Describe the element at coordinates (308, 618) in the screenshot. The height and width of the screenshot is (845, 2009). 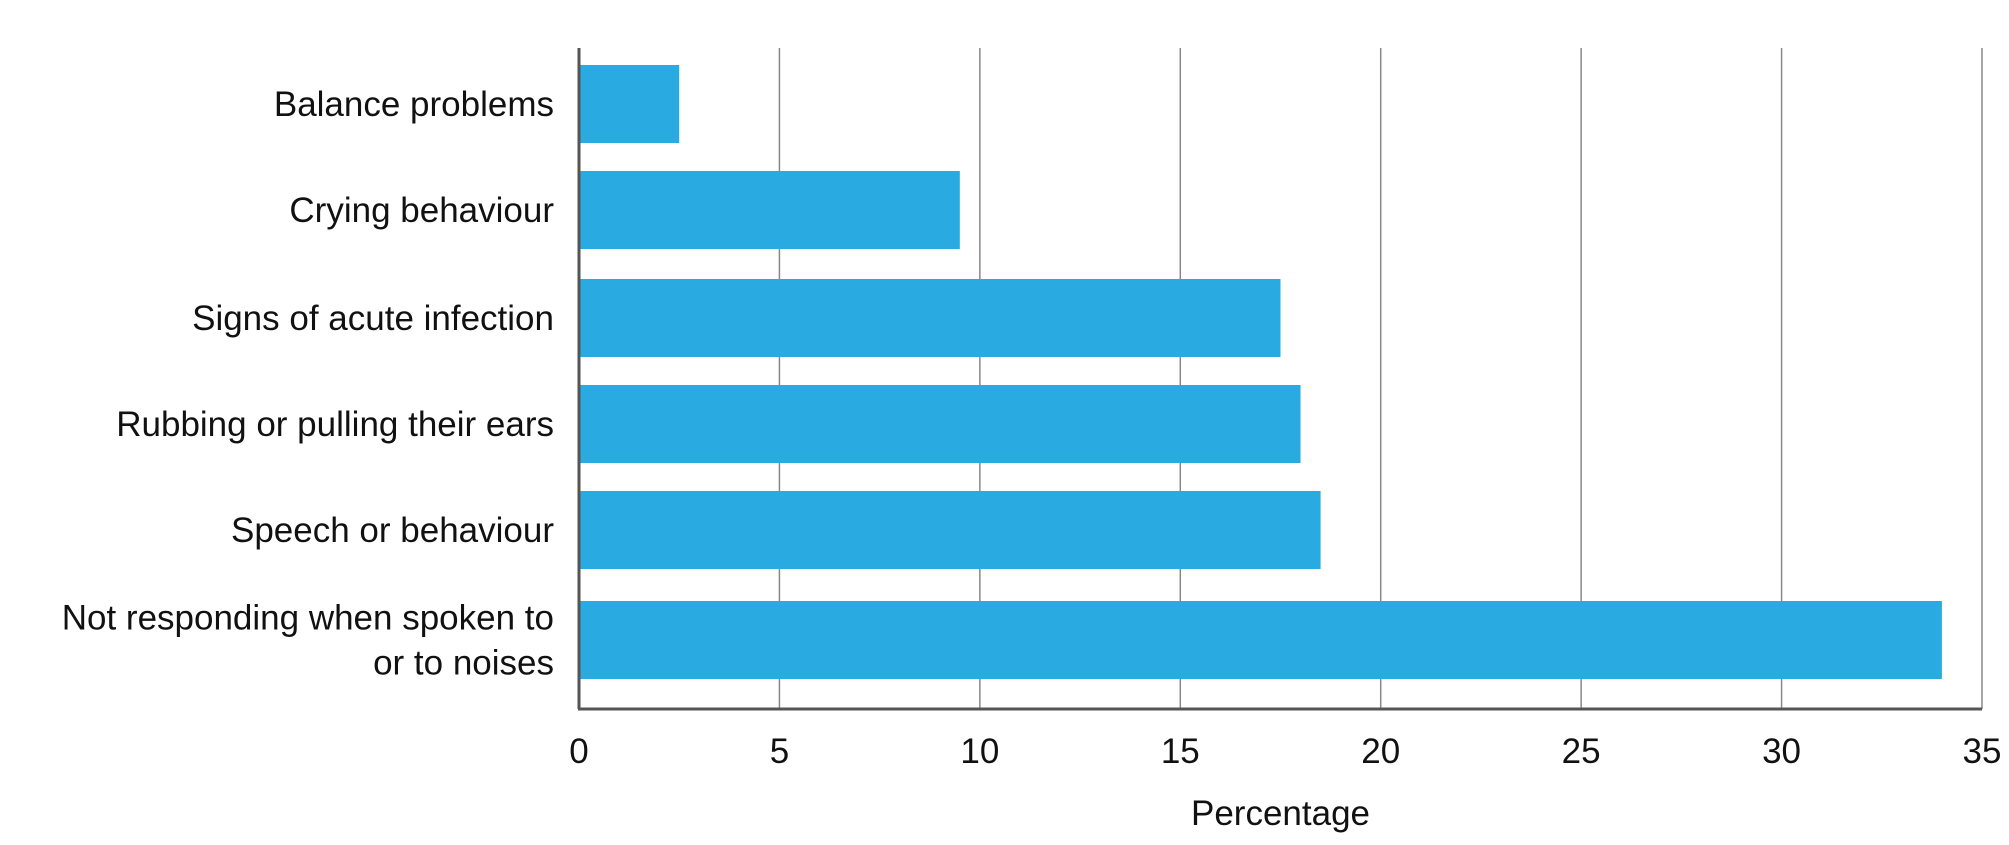
I see `category-label-6-line-1: Not responding when spoken to` at that location.